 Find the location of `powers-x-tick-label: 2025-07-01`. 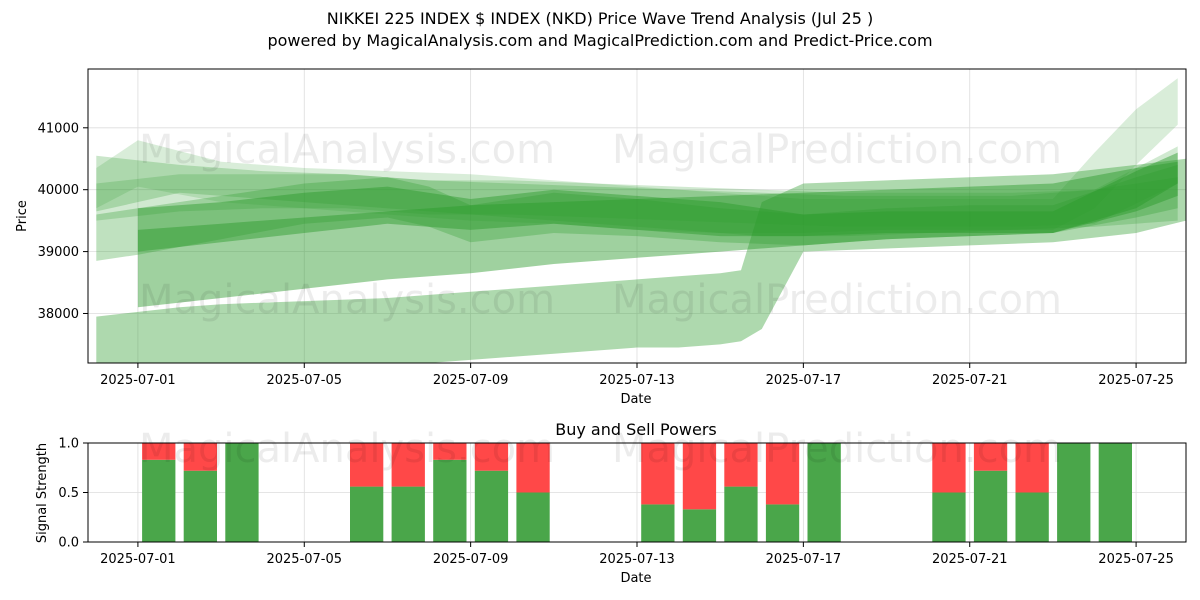

powers-x-tick-label: 2025-07-01 is located at coordinates (138, 559).